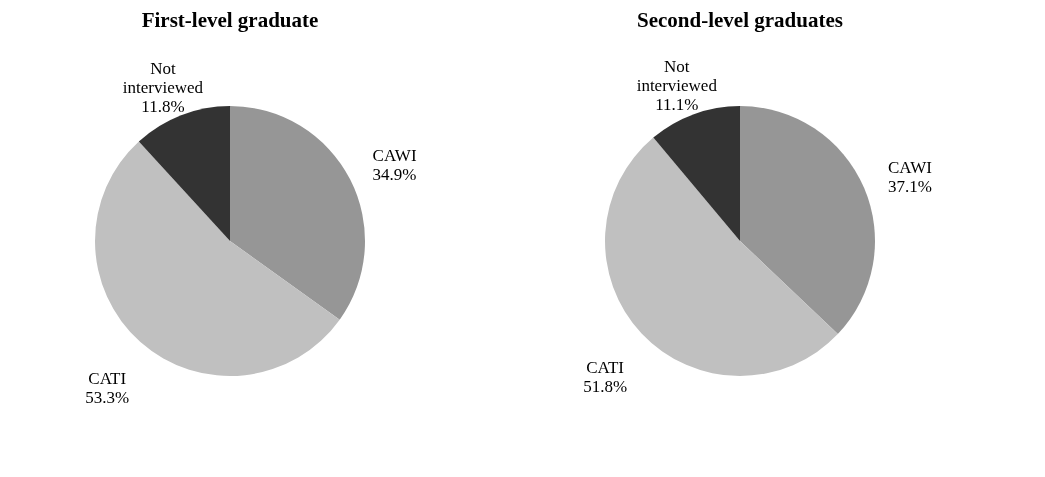 This screenshot has height=477, width=1045. Describe the element at coordinates (910, 187) in the screenshot. I see `data-label: 37.1%` at that location.